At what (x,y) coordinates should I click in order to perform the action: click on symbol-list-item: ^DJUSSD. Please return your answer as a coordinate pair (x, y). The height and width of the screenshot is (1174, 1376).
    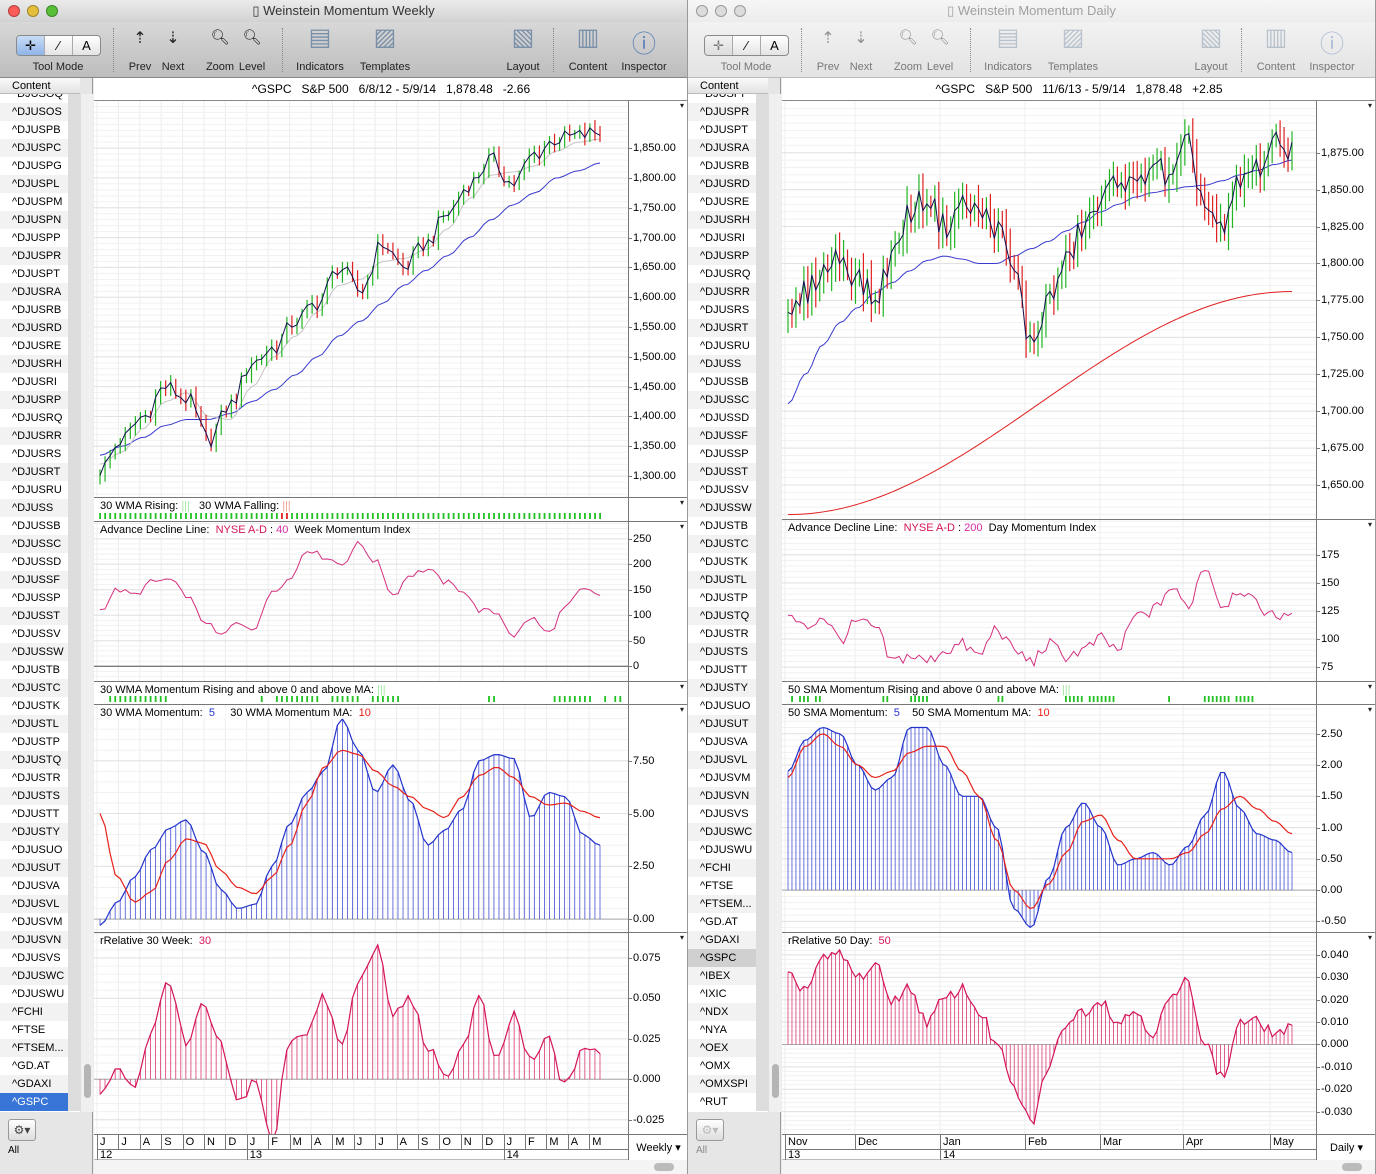
    Looking at the image, I should click on (40, 562).